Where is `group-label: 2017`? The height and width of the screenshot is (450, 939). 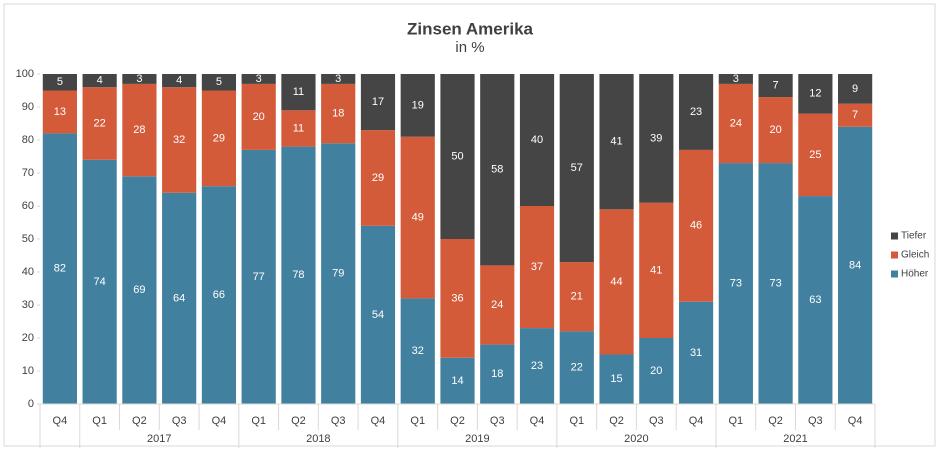
group-label: 2017 is located at coordinates (159, 439).